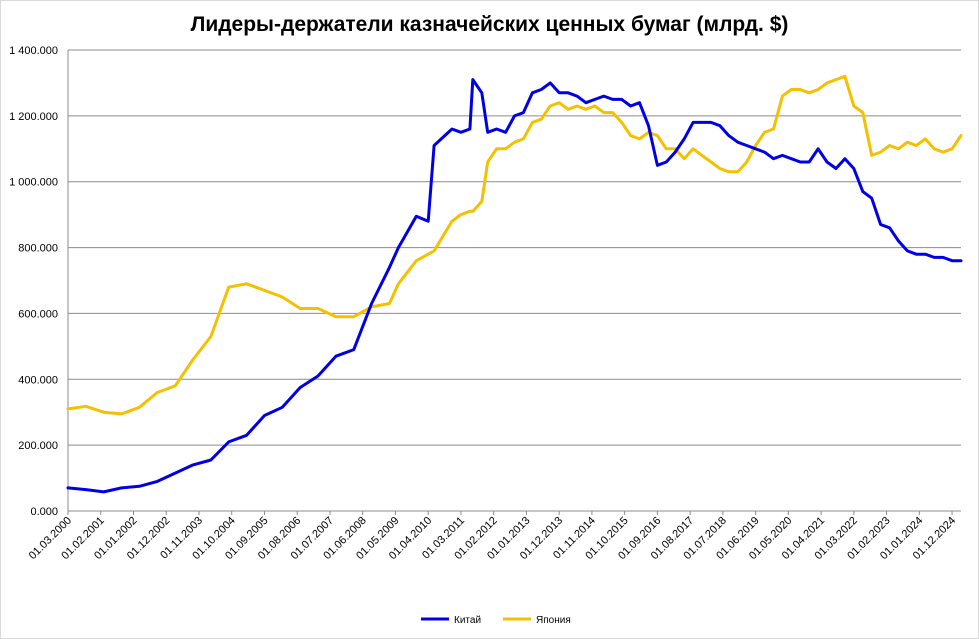 The height and width of the screenshot is (639, 979). What do you see at coordinates (38, 314) in the screenshot?
I see `y-tick-label: 600.000` at bounding box center [38, 314].